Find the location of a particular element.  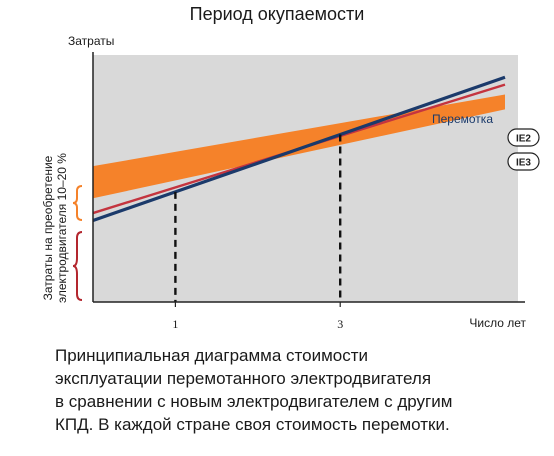

purchase-cost-label-line-2: электродвигателя 10–20 % is located at coordinates (62, 228).